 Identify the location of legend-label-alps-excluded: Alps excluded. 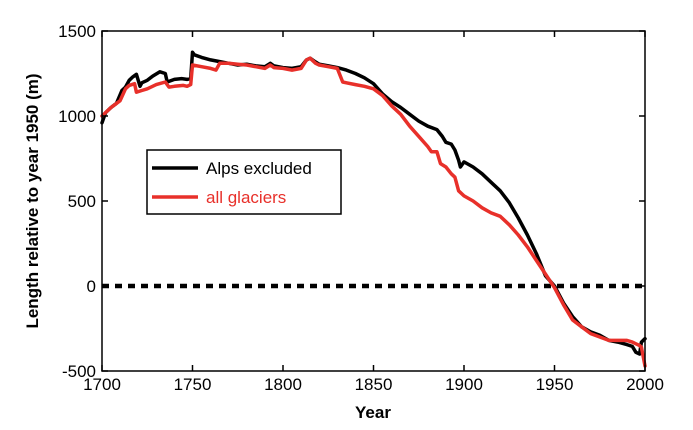
(259, 168).